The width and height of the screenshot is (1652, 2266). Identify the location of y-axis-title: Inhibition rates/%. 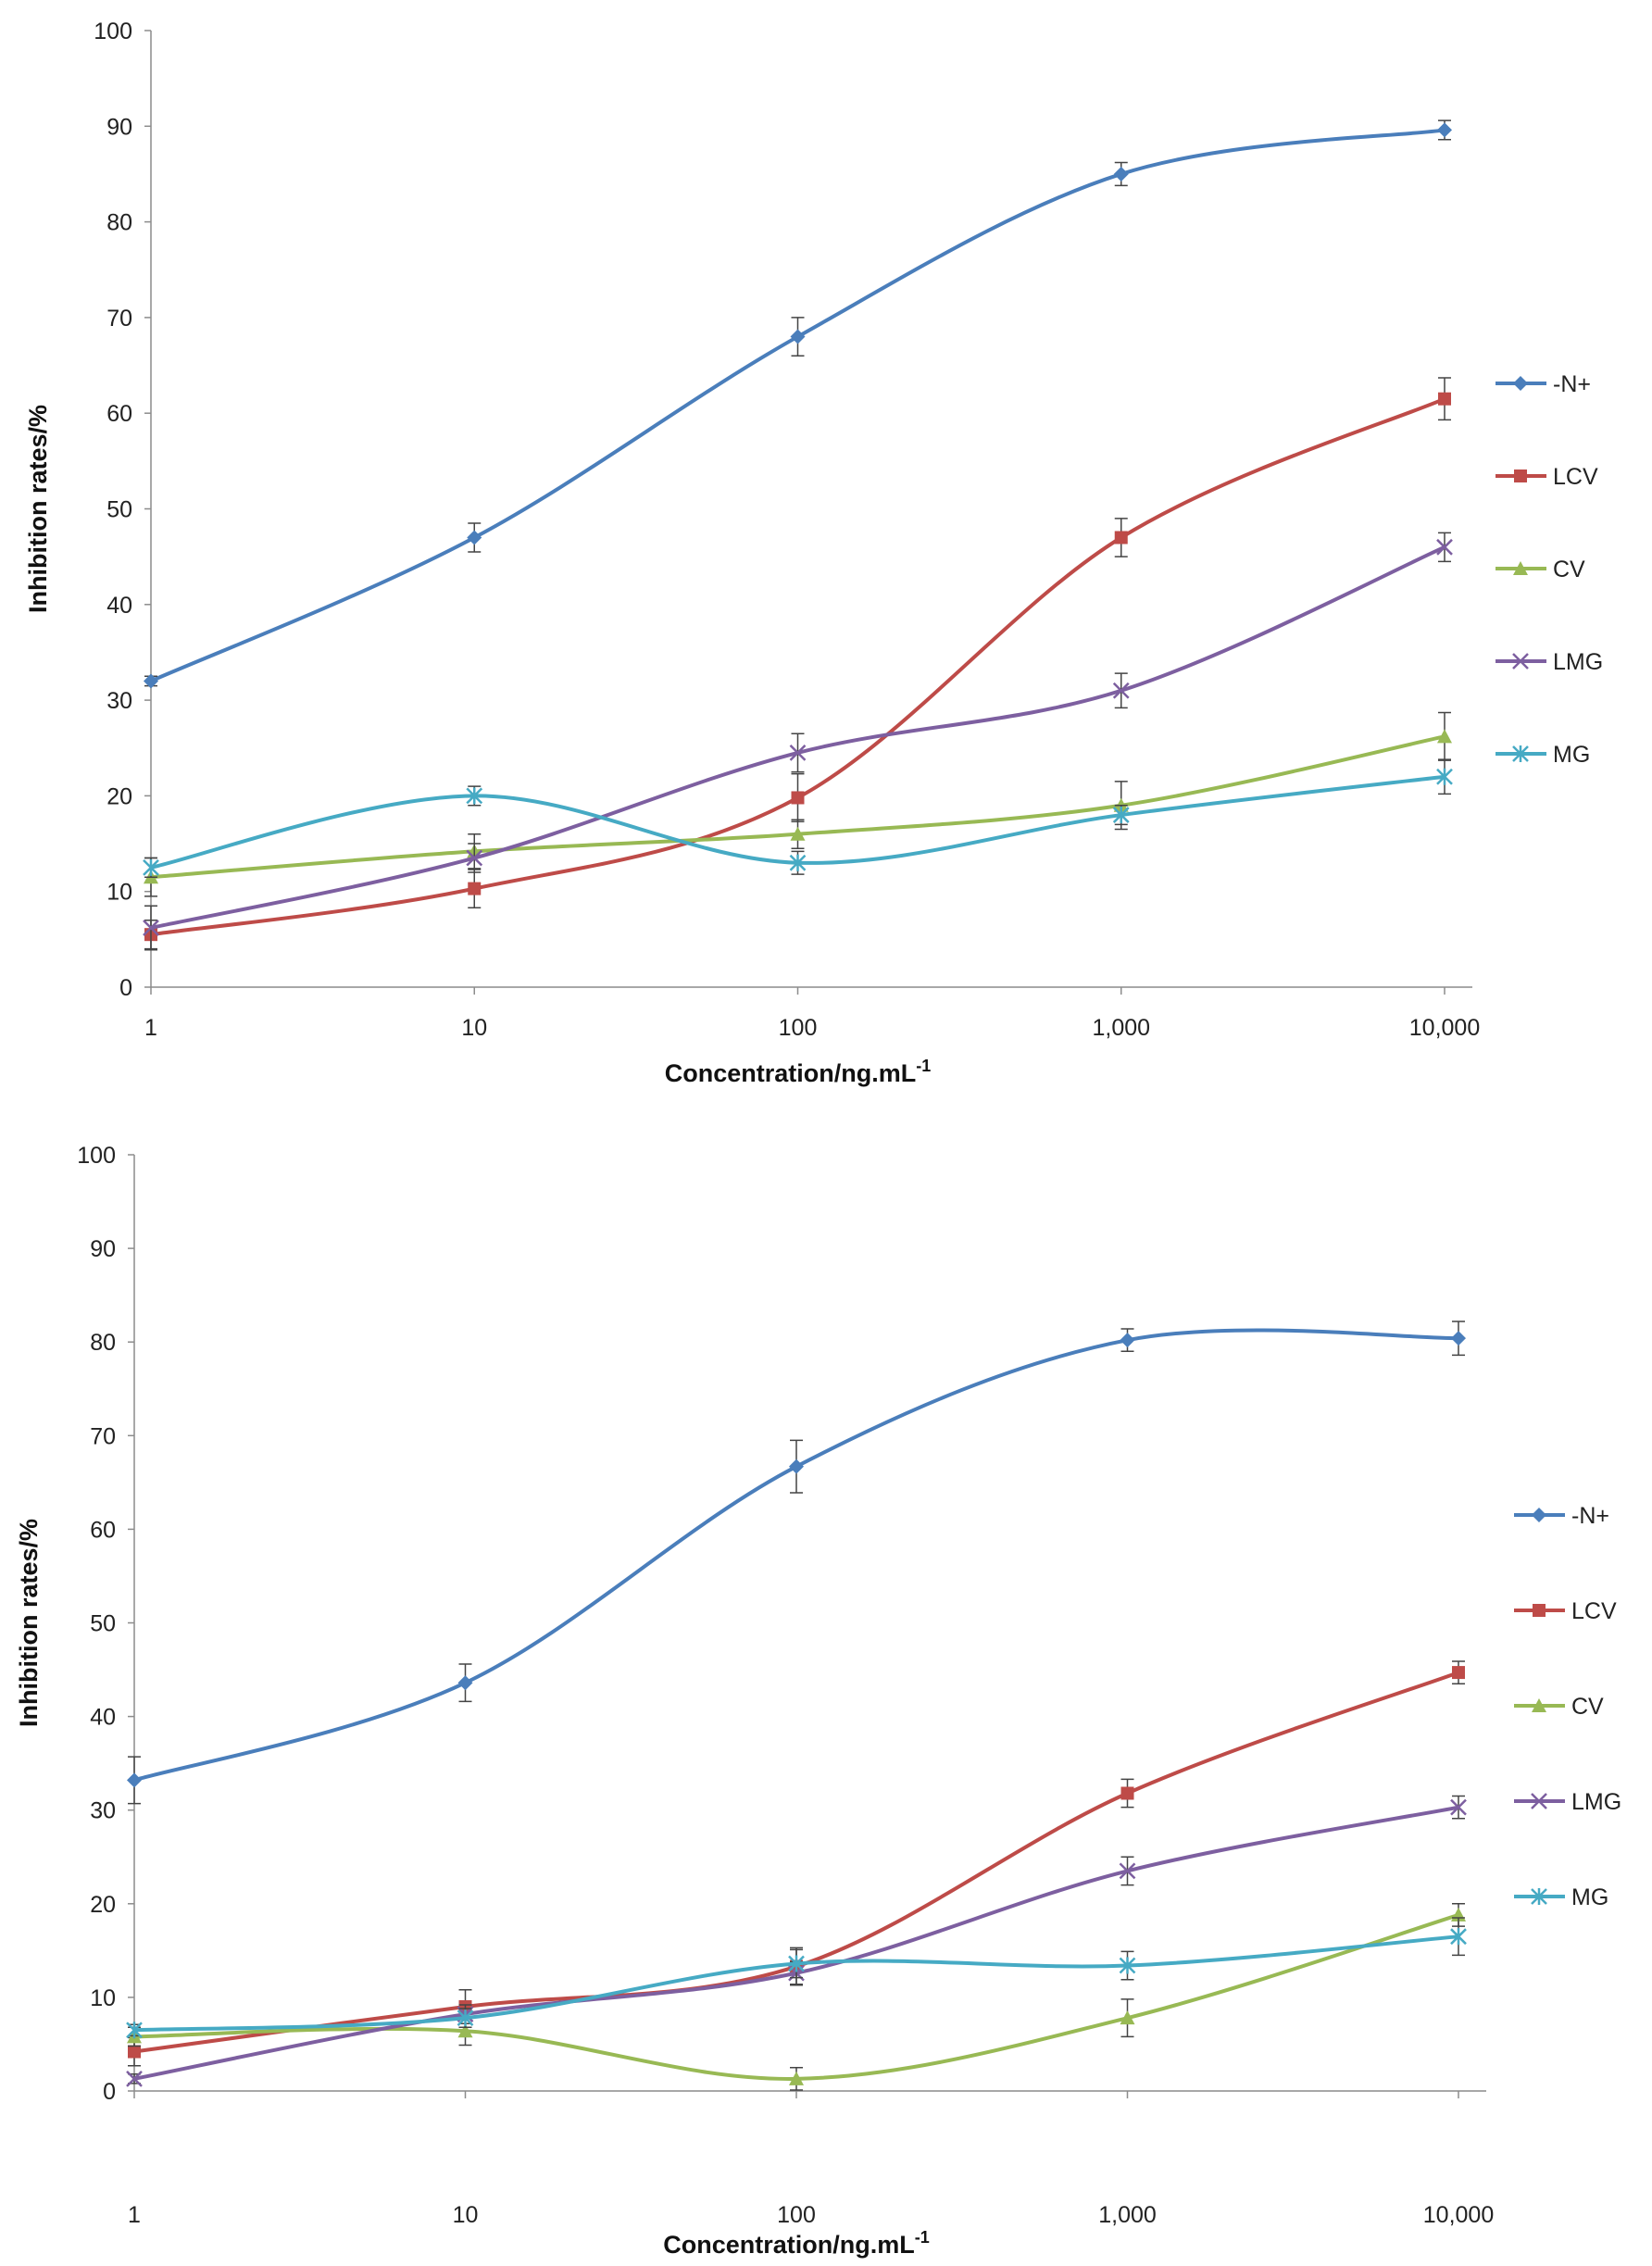
(38, 509).